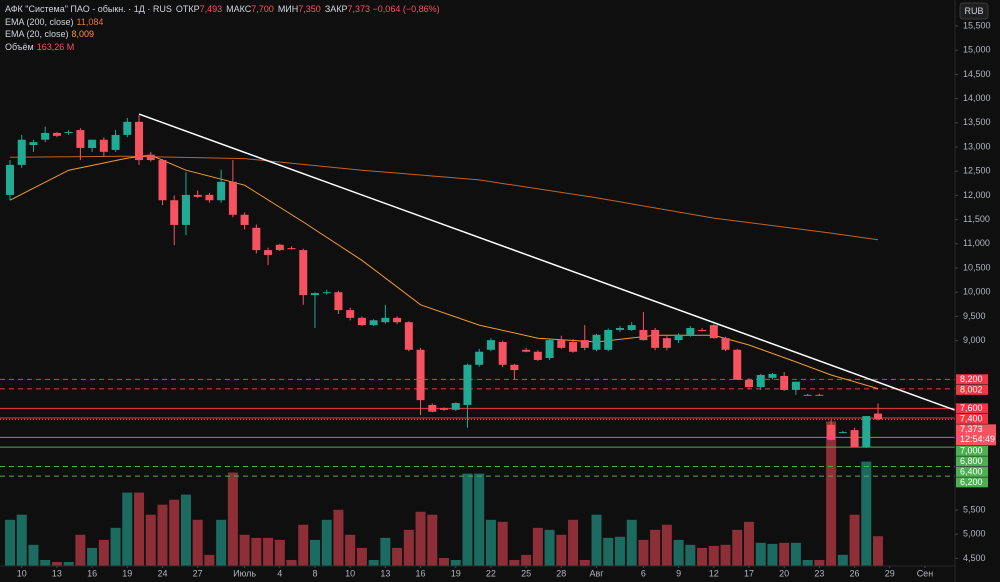 The image size is (1000, 582). What do you see at coordinates (39, 21) in the screenshot?
I see `indicator-name: EMA (200, close)` at bounding box center [39, 21].